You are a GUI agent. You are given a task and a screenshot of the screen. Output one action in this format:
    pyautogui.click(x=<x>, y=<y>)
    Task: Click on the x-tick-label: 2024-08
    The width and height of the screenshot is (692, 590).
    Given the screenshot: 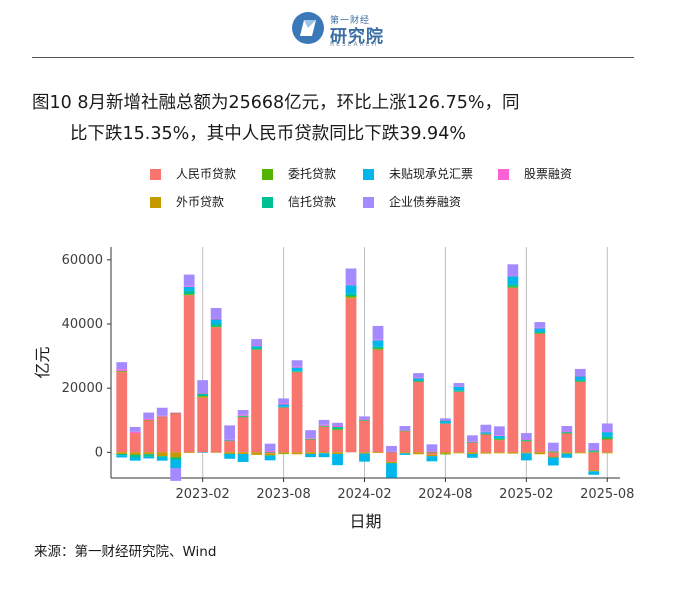 What is the action you would take?
    pyautogui.click(x=445, y=494)
    